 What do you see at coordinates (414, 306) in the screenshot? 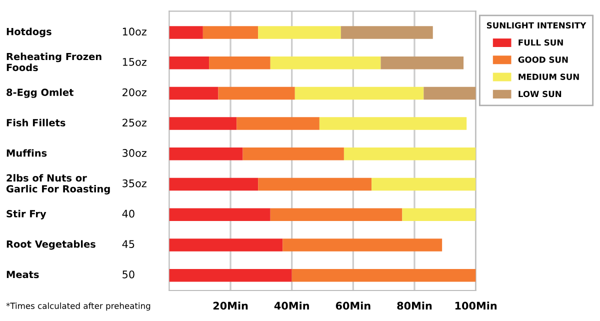
I see `x-tick-label: 80Min` at bounding box center [414, 306].